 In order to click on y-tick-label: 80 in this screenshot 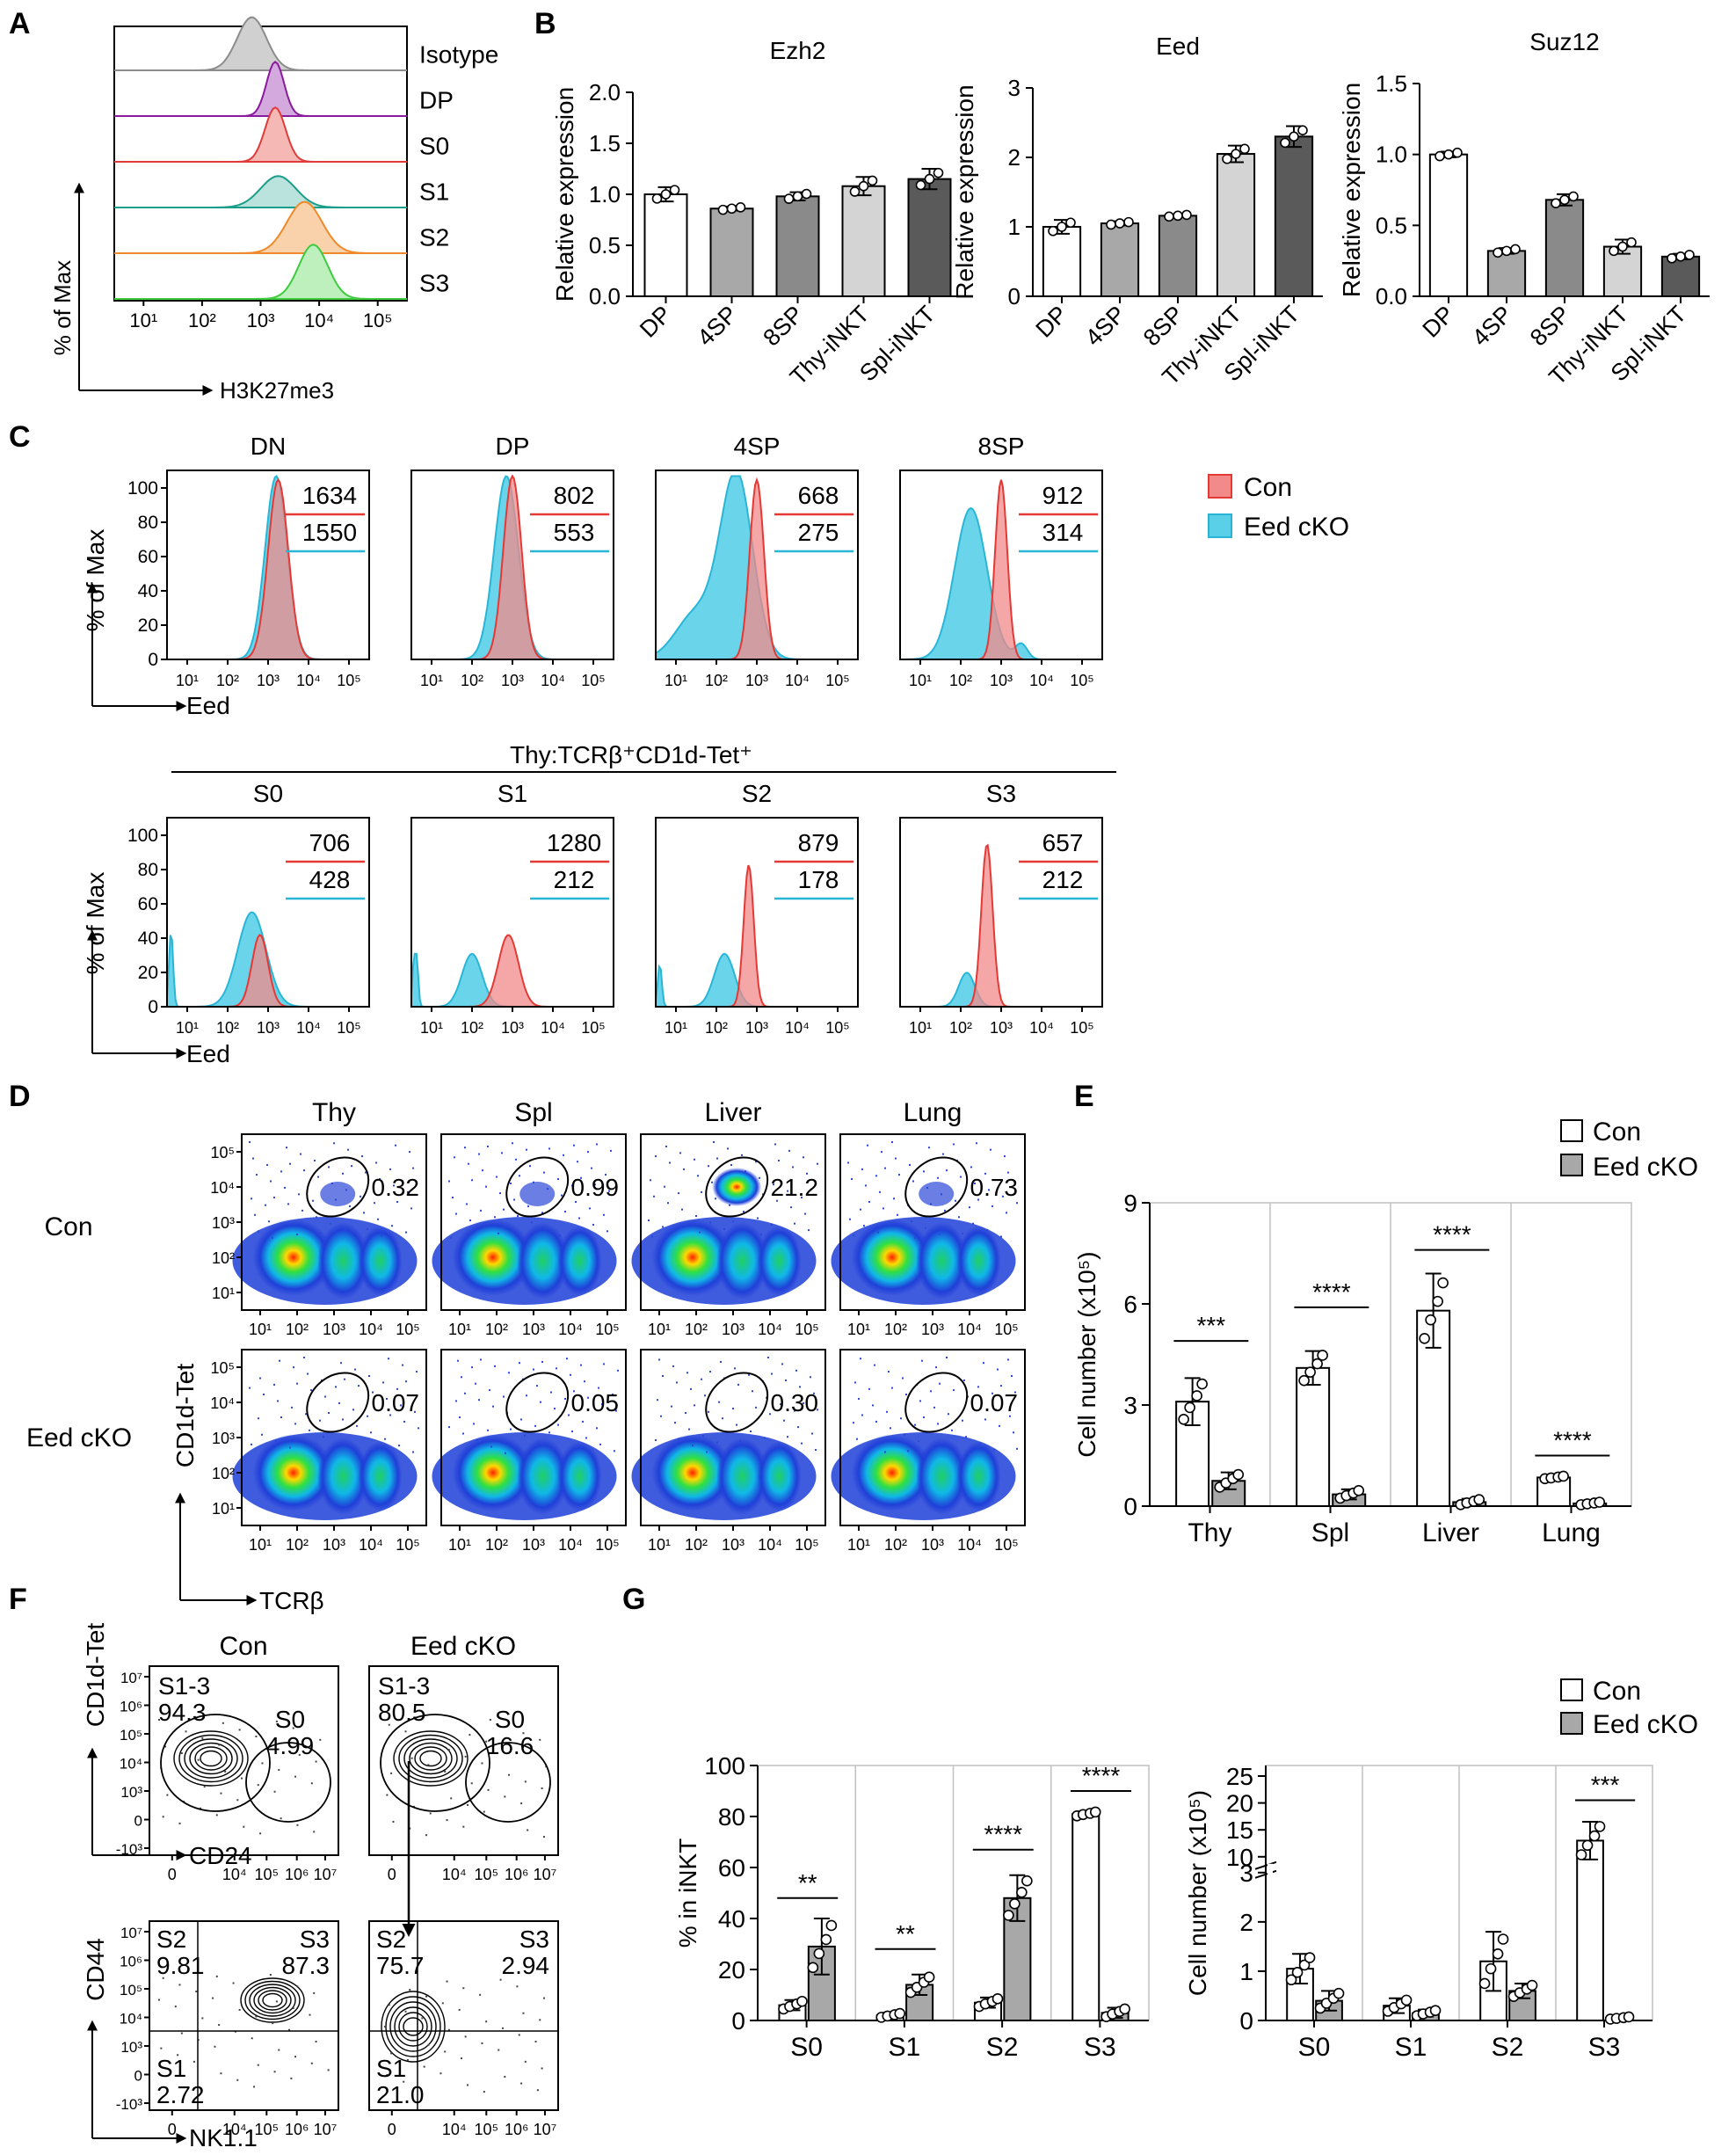, I will do `click(148, 523)`.